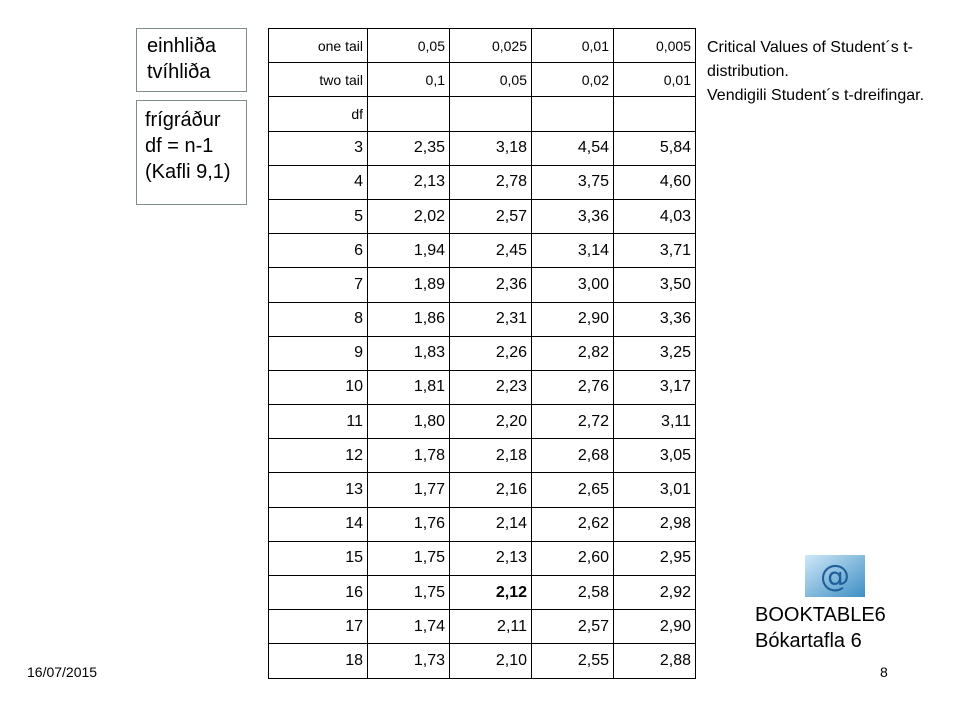 The height and width of the screenshot is (720, 960). Describe the element at coordinates (408, 661) in the screenshot. I see `table-cell: 1,73` at that location.